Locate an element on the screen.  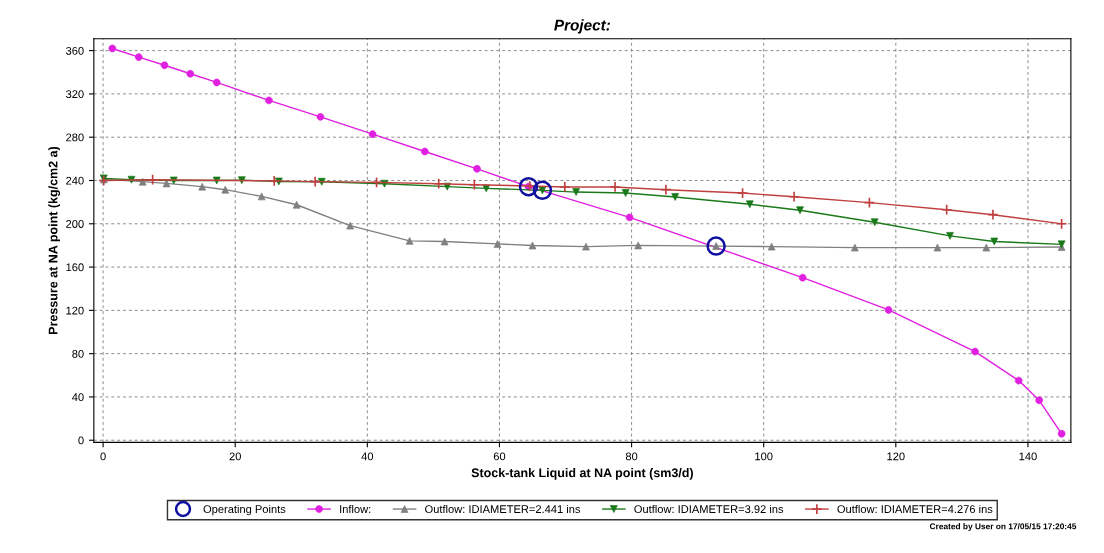
y-tick-label: 360 is located at coordinates (75, 50).